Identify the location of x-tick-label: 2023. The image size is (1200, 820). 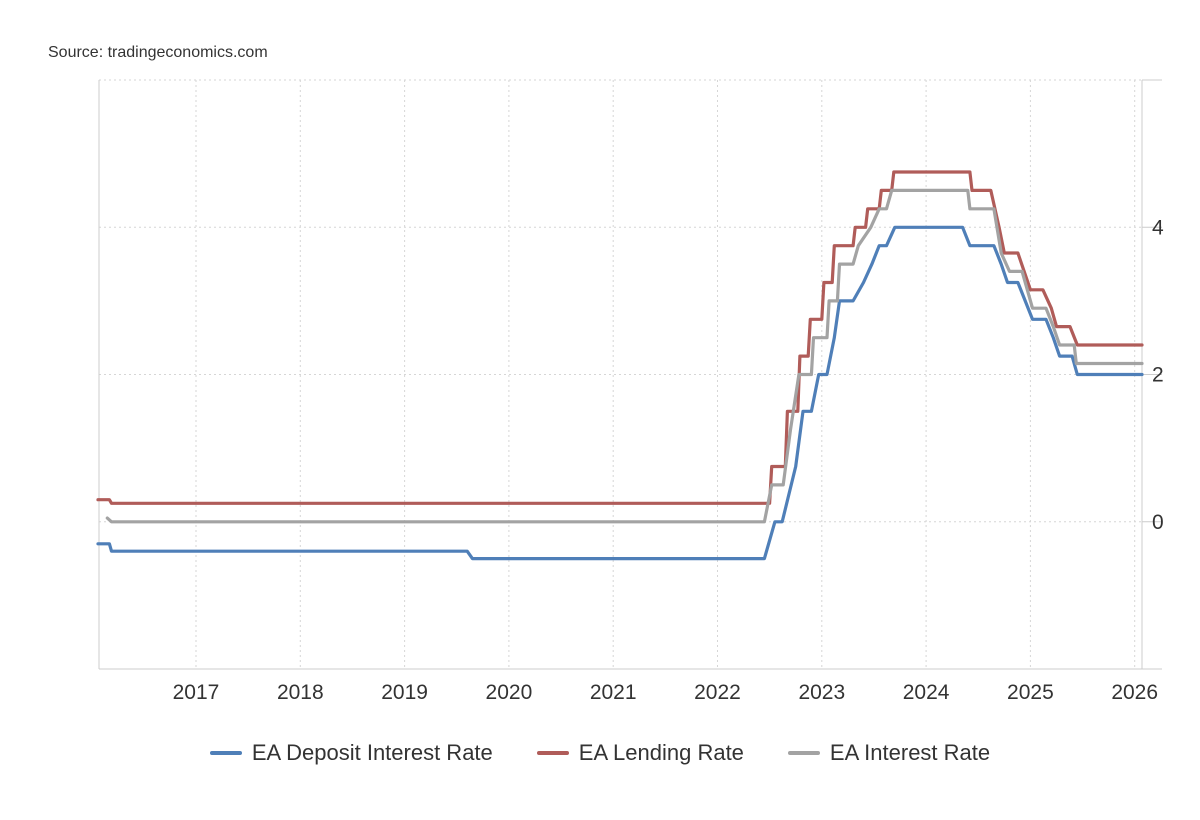
(821, 692).